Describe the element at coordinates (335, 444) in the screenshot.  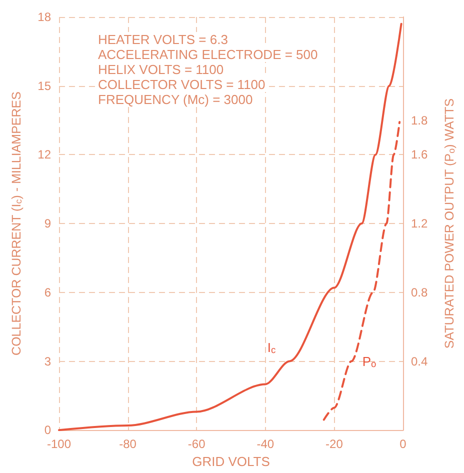
I see `x-tick-label: -20` at that location.